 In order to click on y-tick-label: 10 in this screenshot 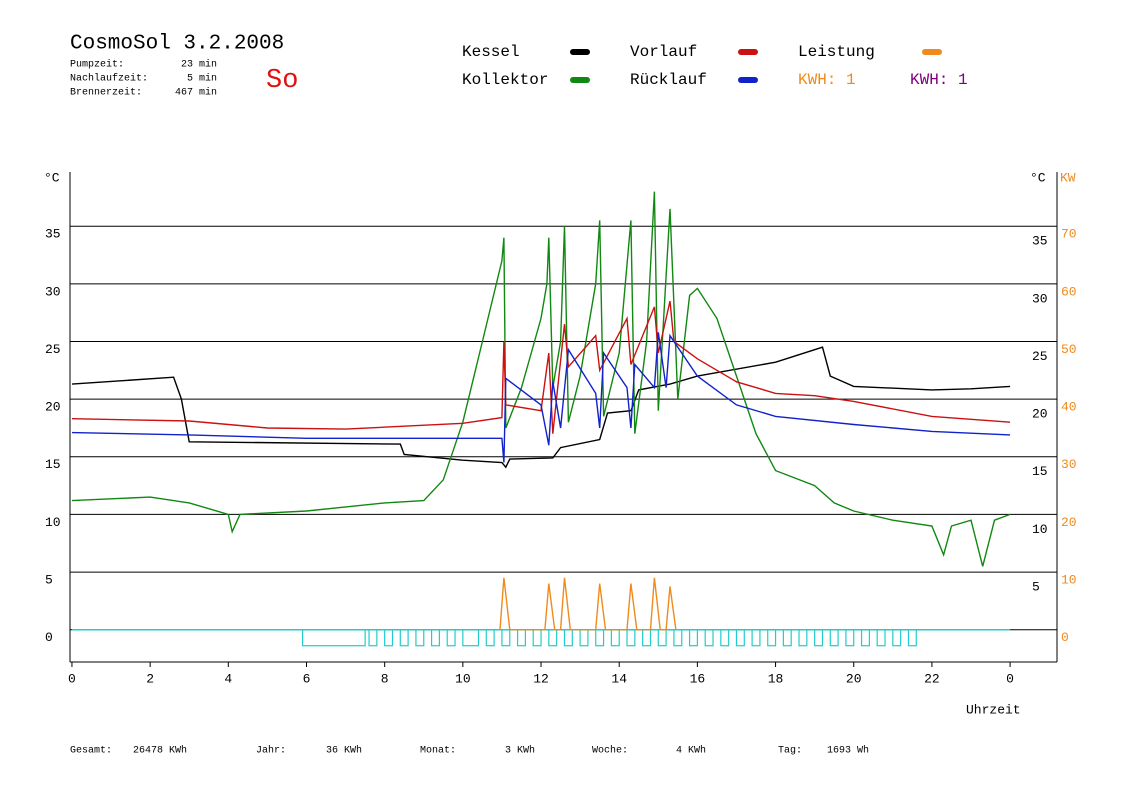, I will do `click(53, 522)`.